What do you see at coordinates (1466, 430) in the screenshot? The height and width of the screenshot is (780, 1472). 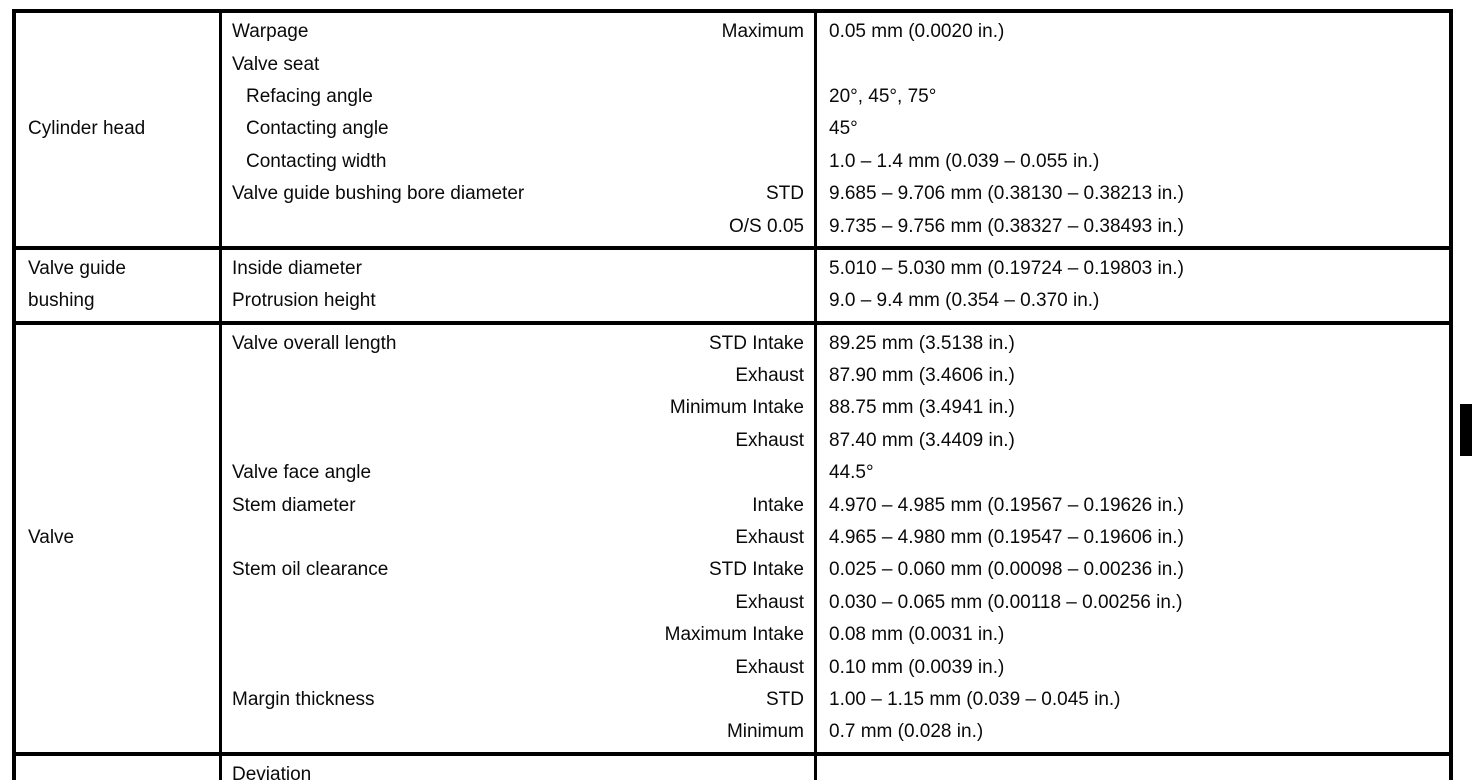 I see `page-edge-tab` at bounding box center [1466, 430].